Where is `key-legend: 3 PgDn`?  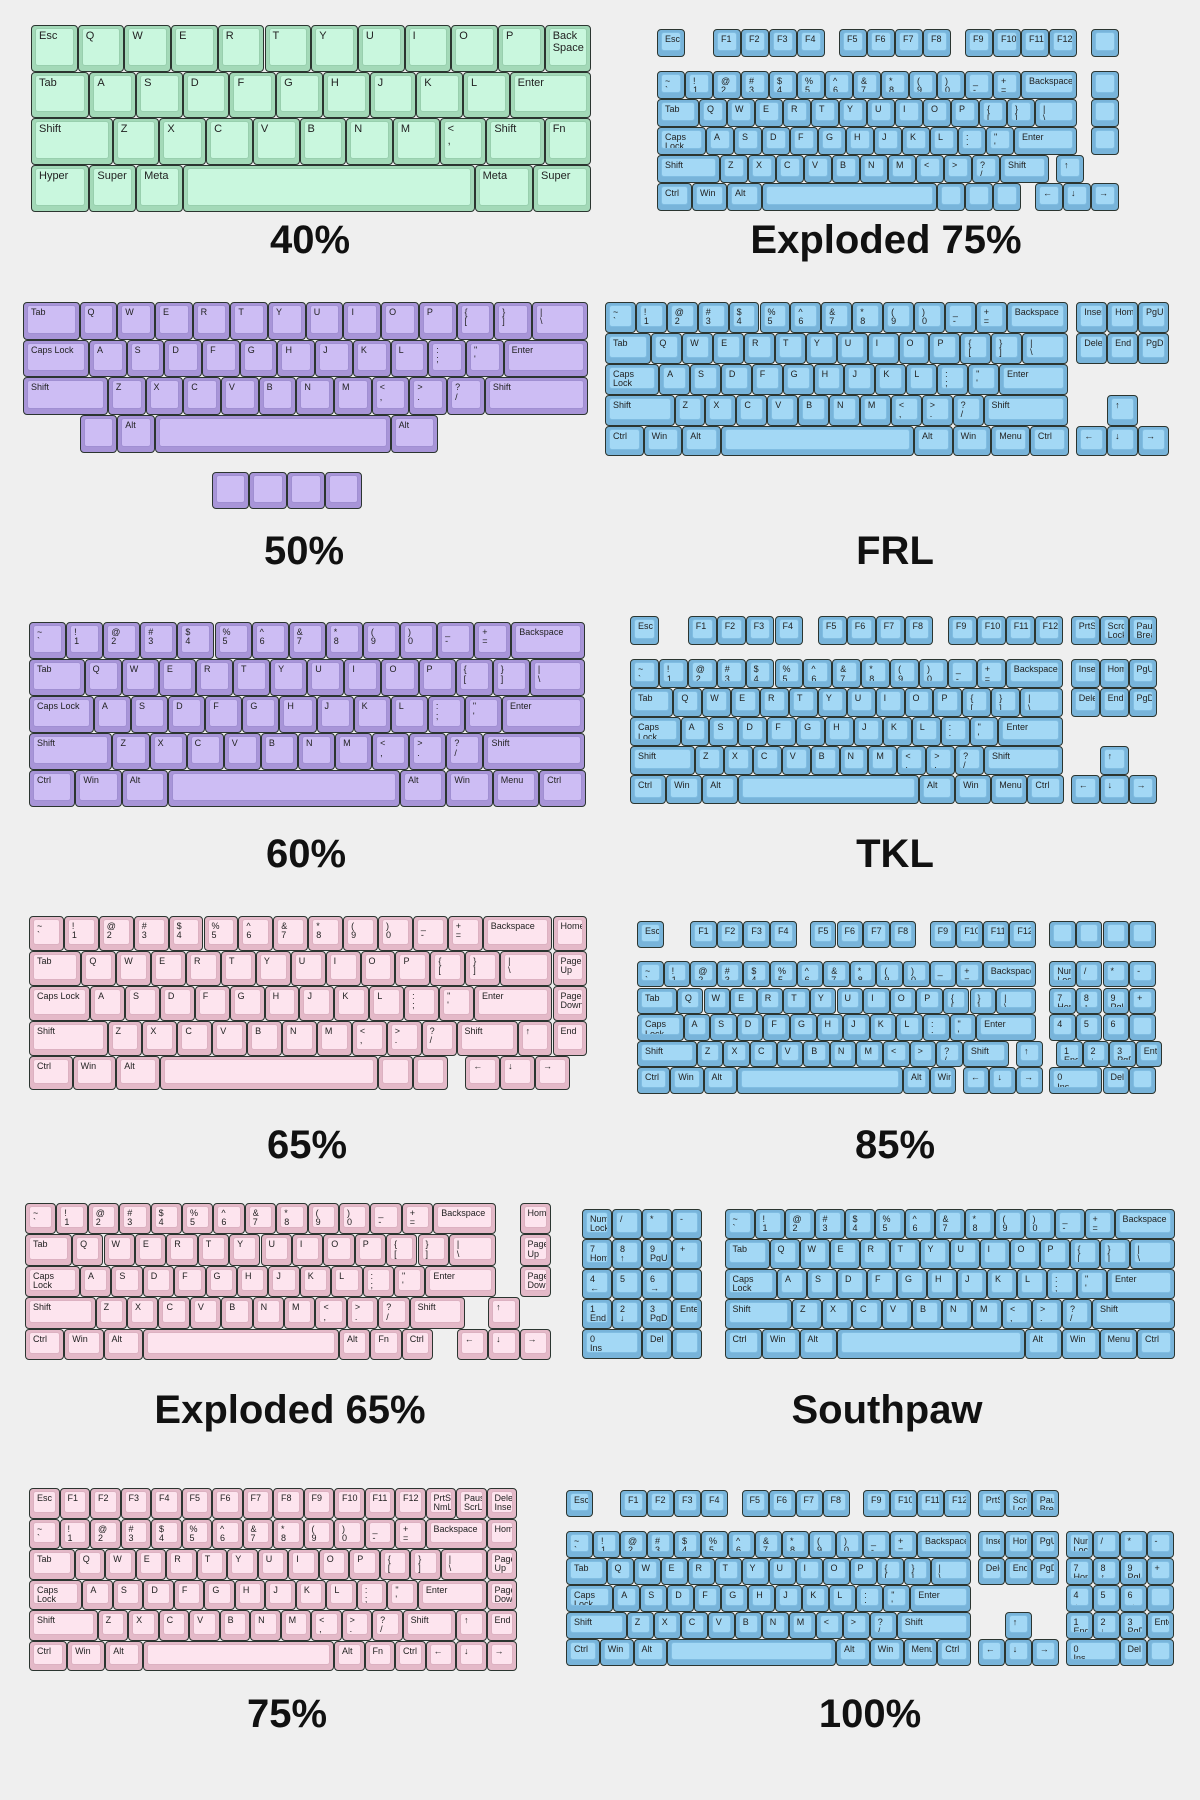
key-legend: 3 PgDn is located at coordinates (657, 1312).